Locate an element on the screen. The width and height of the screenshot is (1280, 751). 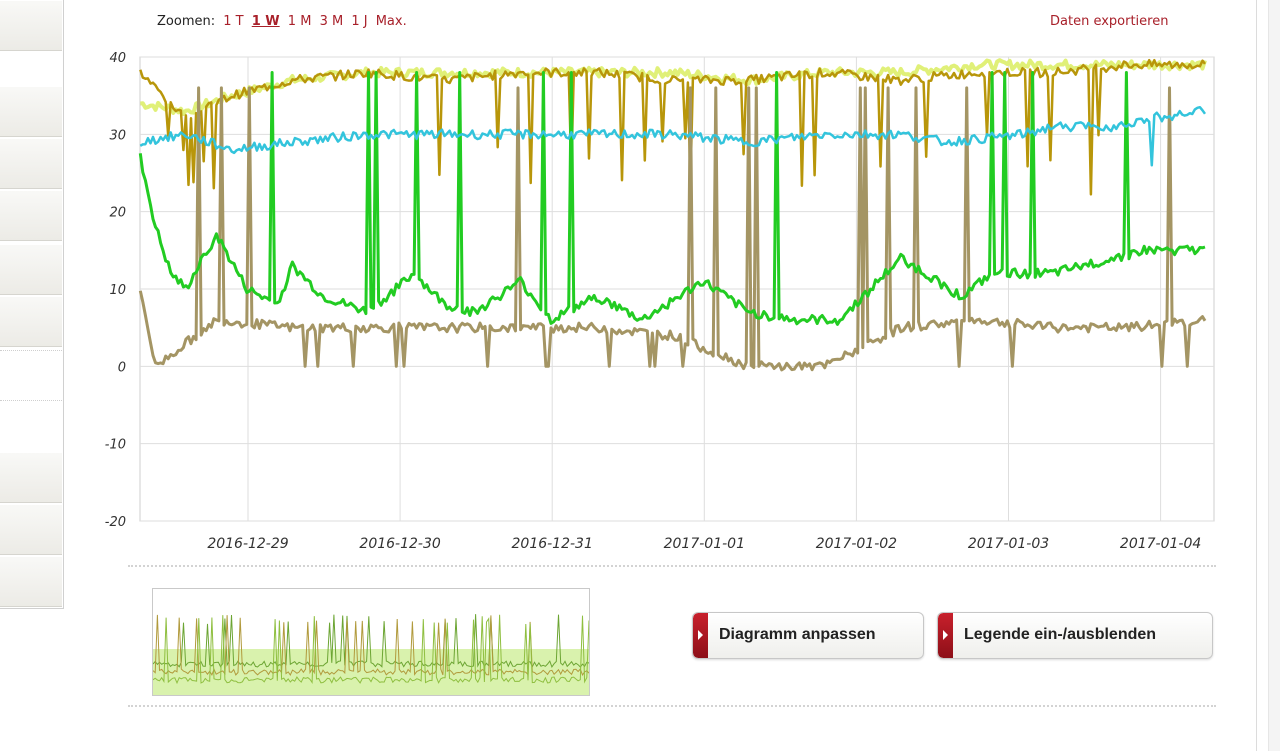
chart-navigator is located at coordinates (371, 642).